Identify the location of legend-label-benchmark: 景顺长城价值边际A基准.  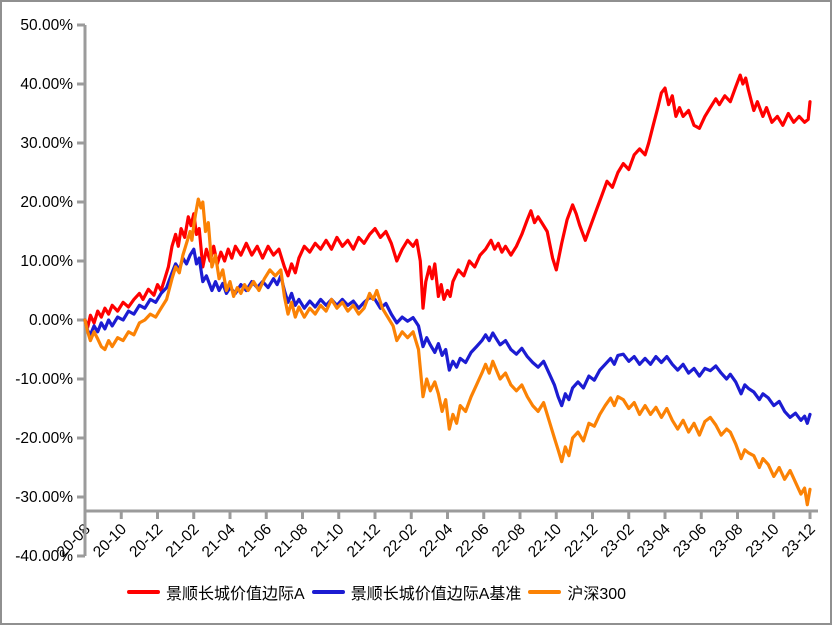
(436, 594).